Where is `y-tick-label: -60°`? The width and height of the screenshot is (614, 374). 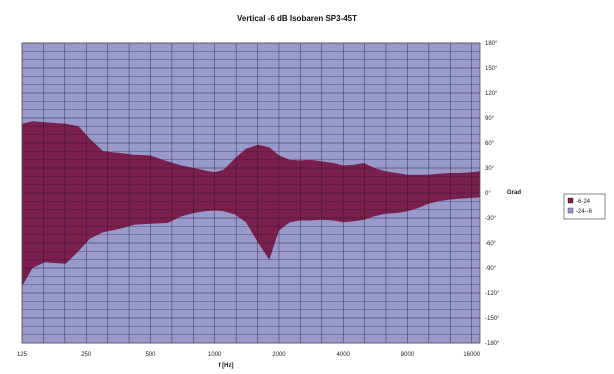
y-tick-label: -60° is located at coordinates (491, 244).